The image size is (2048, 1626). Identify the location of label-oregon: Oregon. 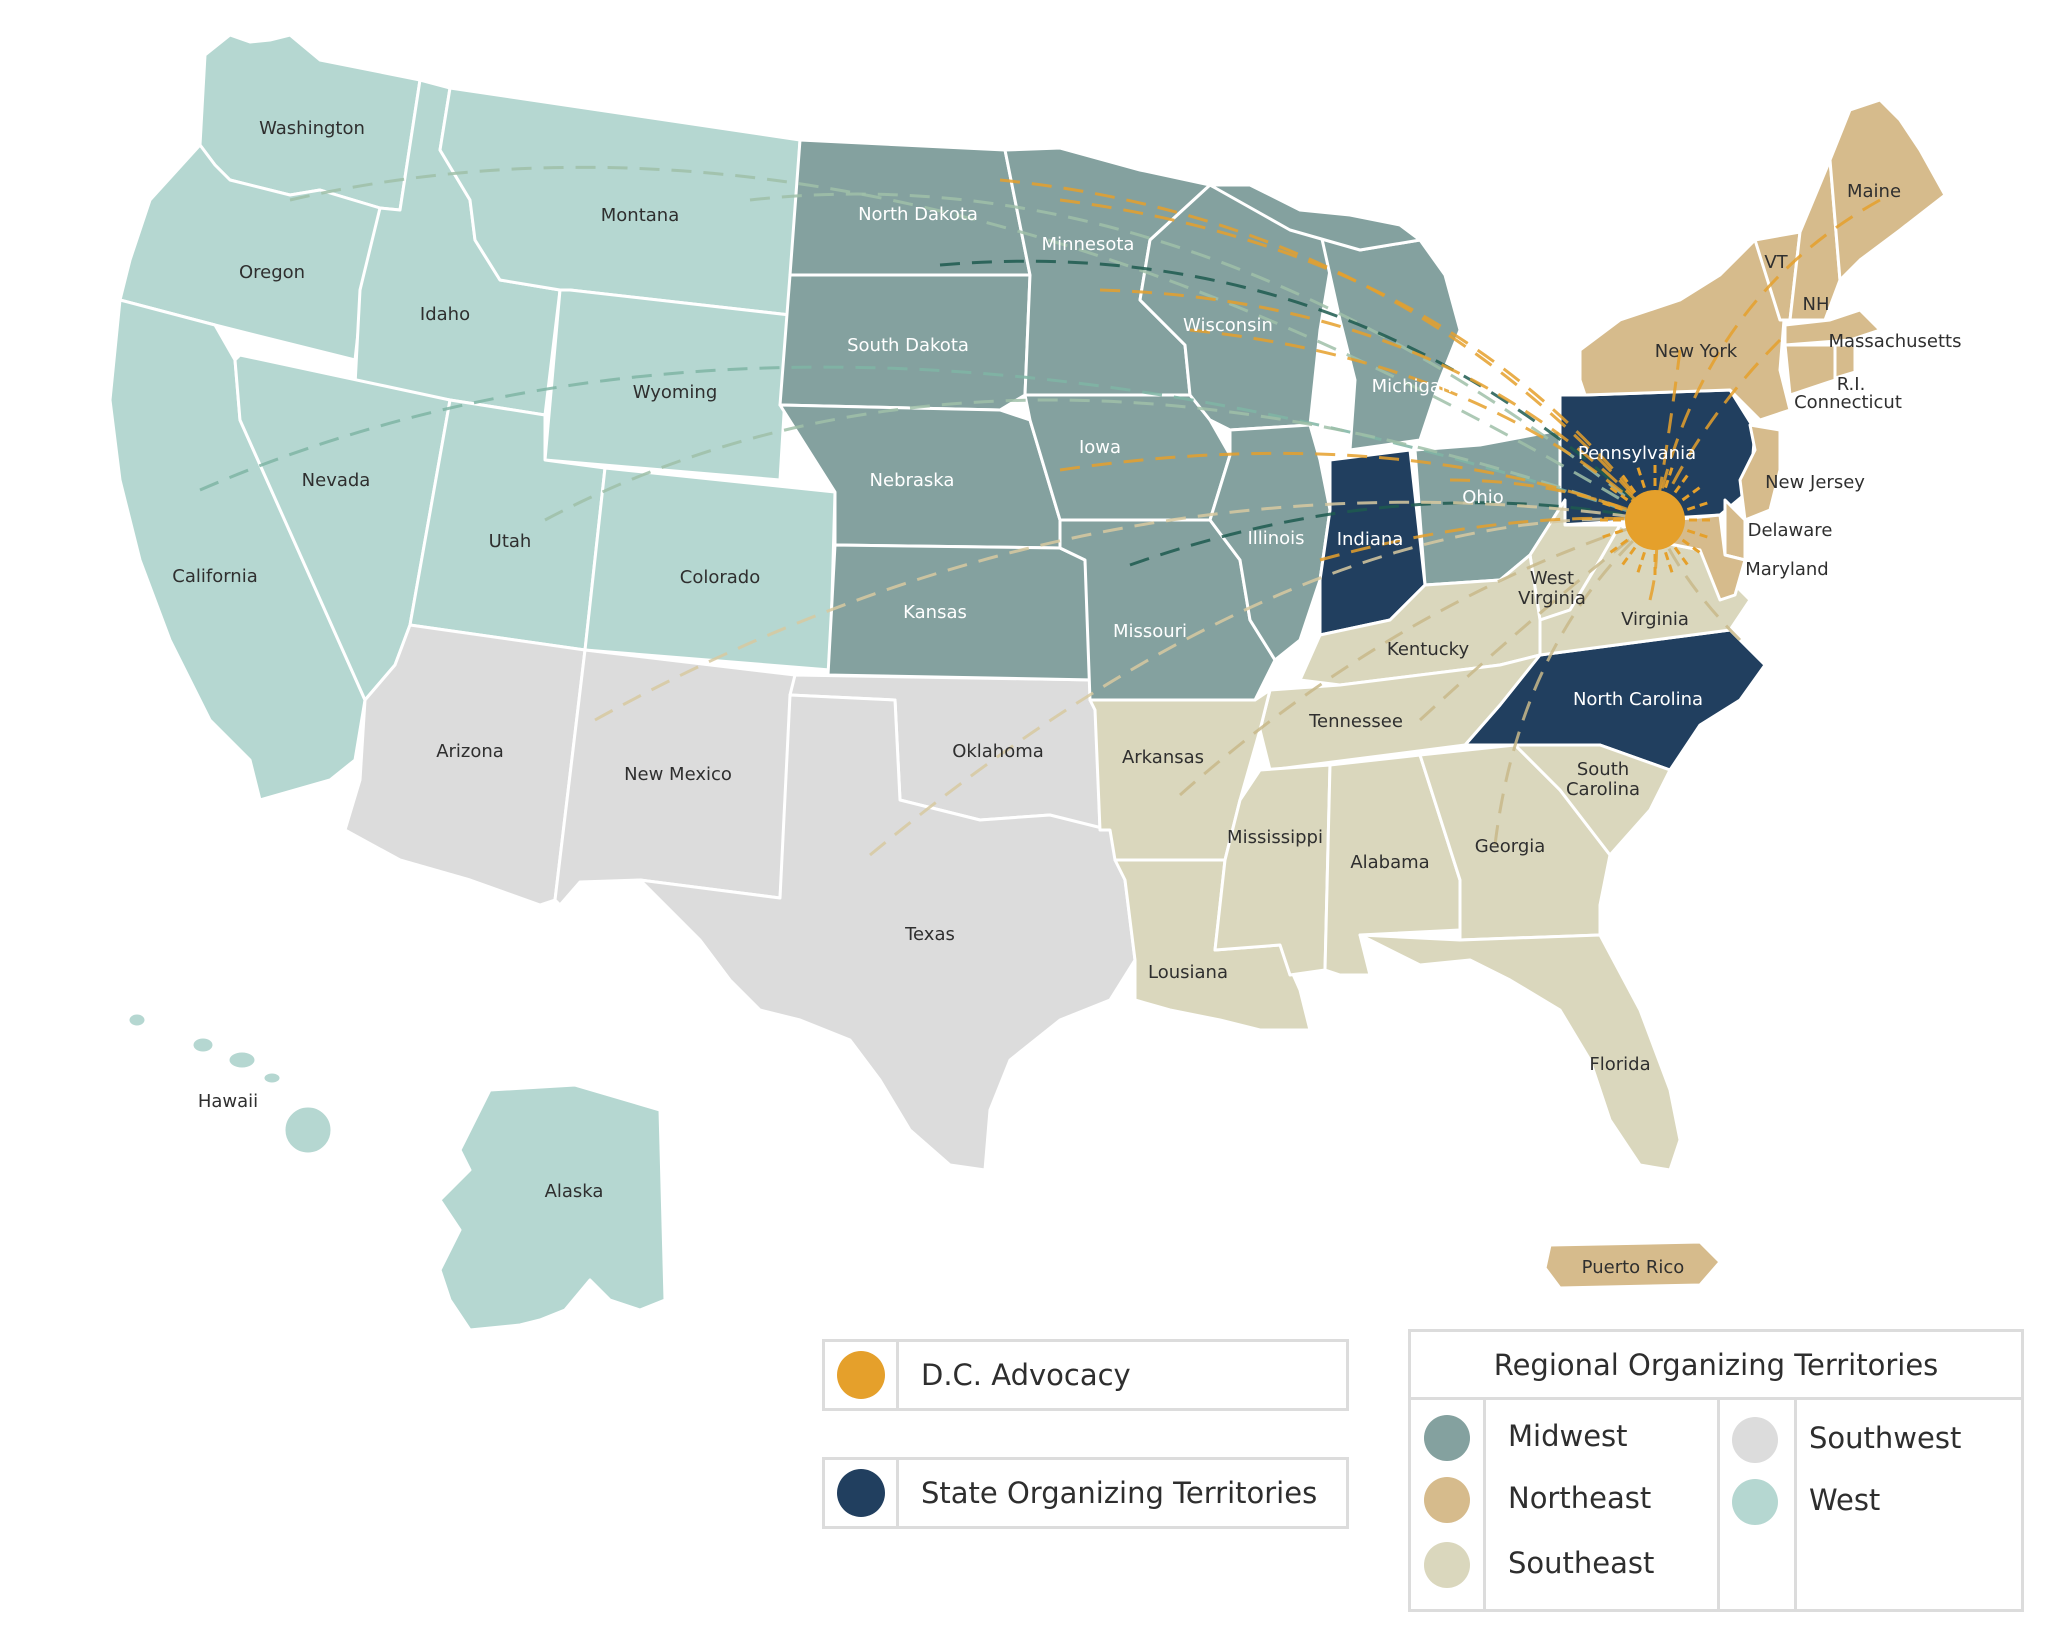
(272, 272).